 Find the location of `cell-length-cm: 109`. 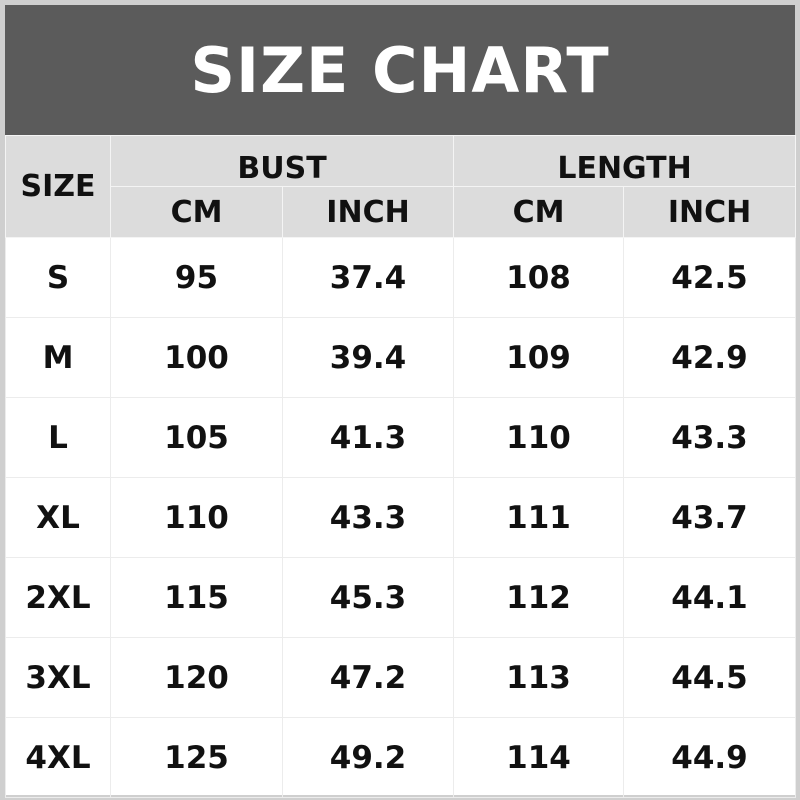

cell-length-cm: 109 is located at coordinates (539, 357).